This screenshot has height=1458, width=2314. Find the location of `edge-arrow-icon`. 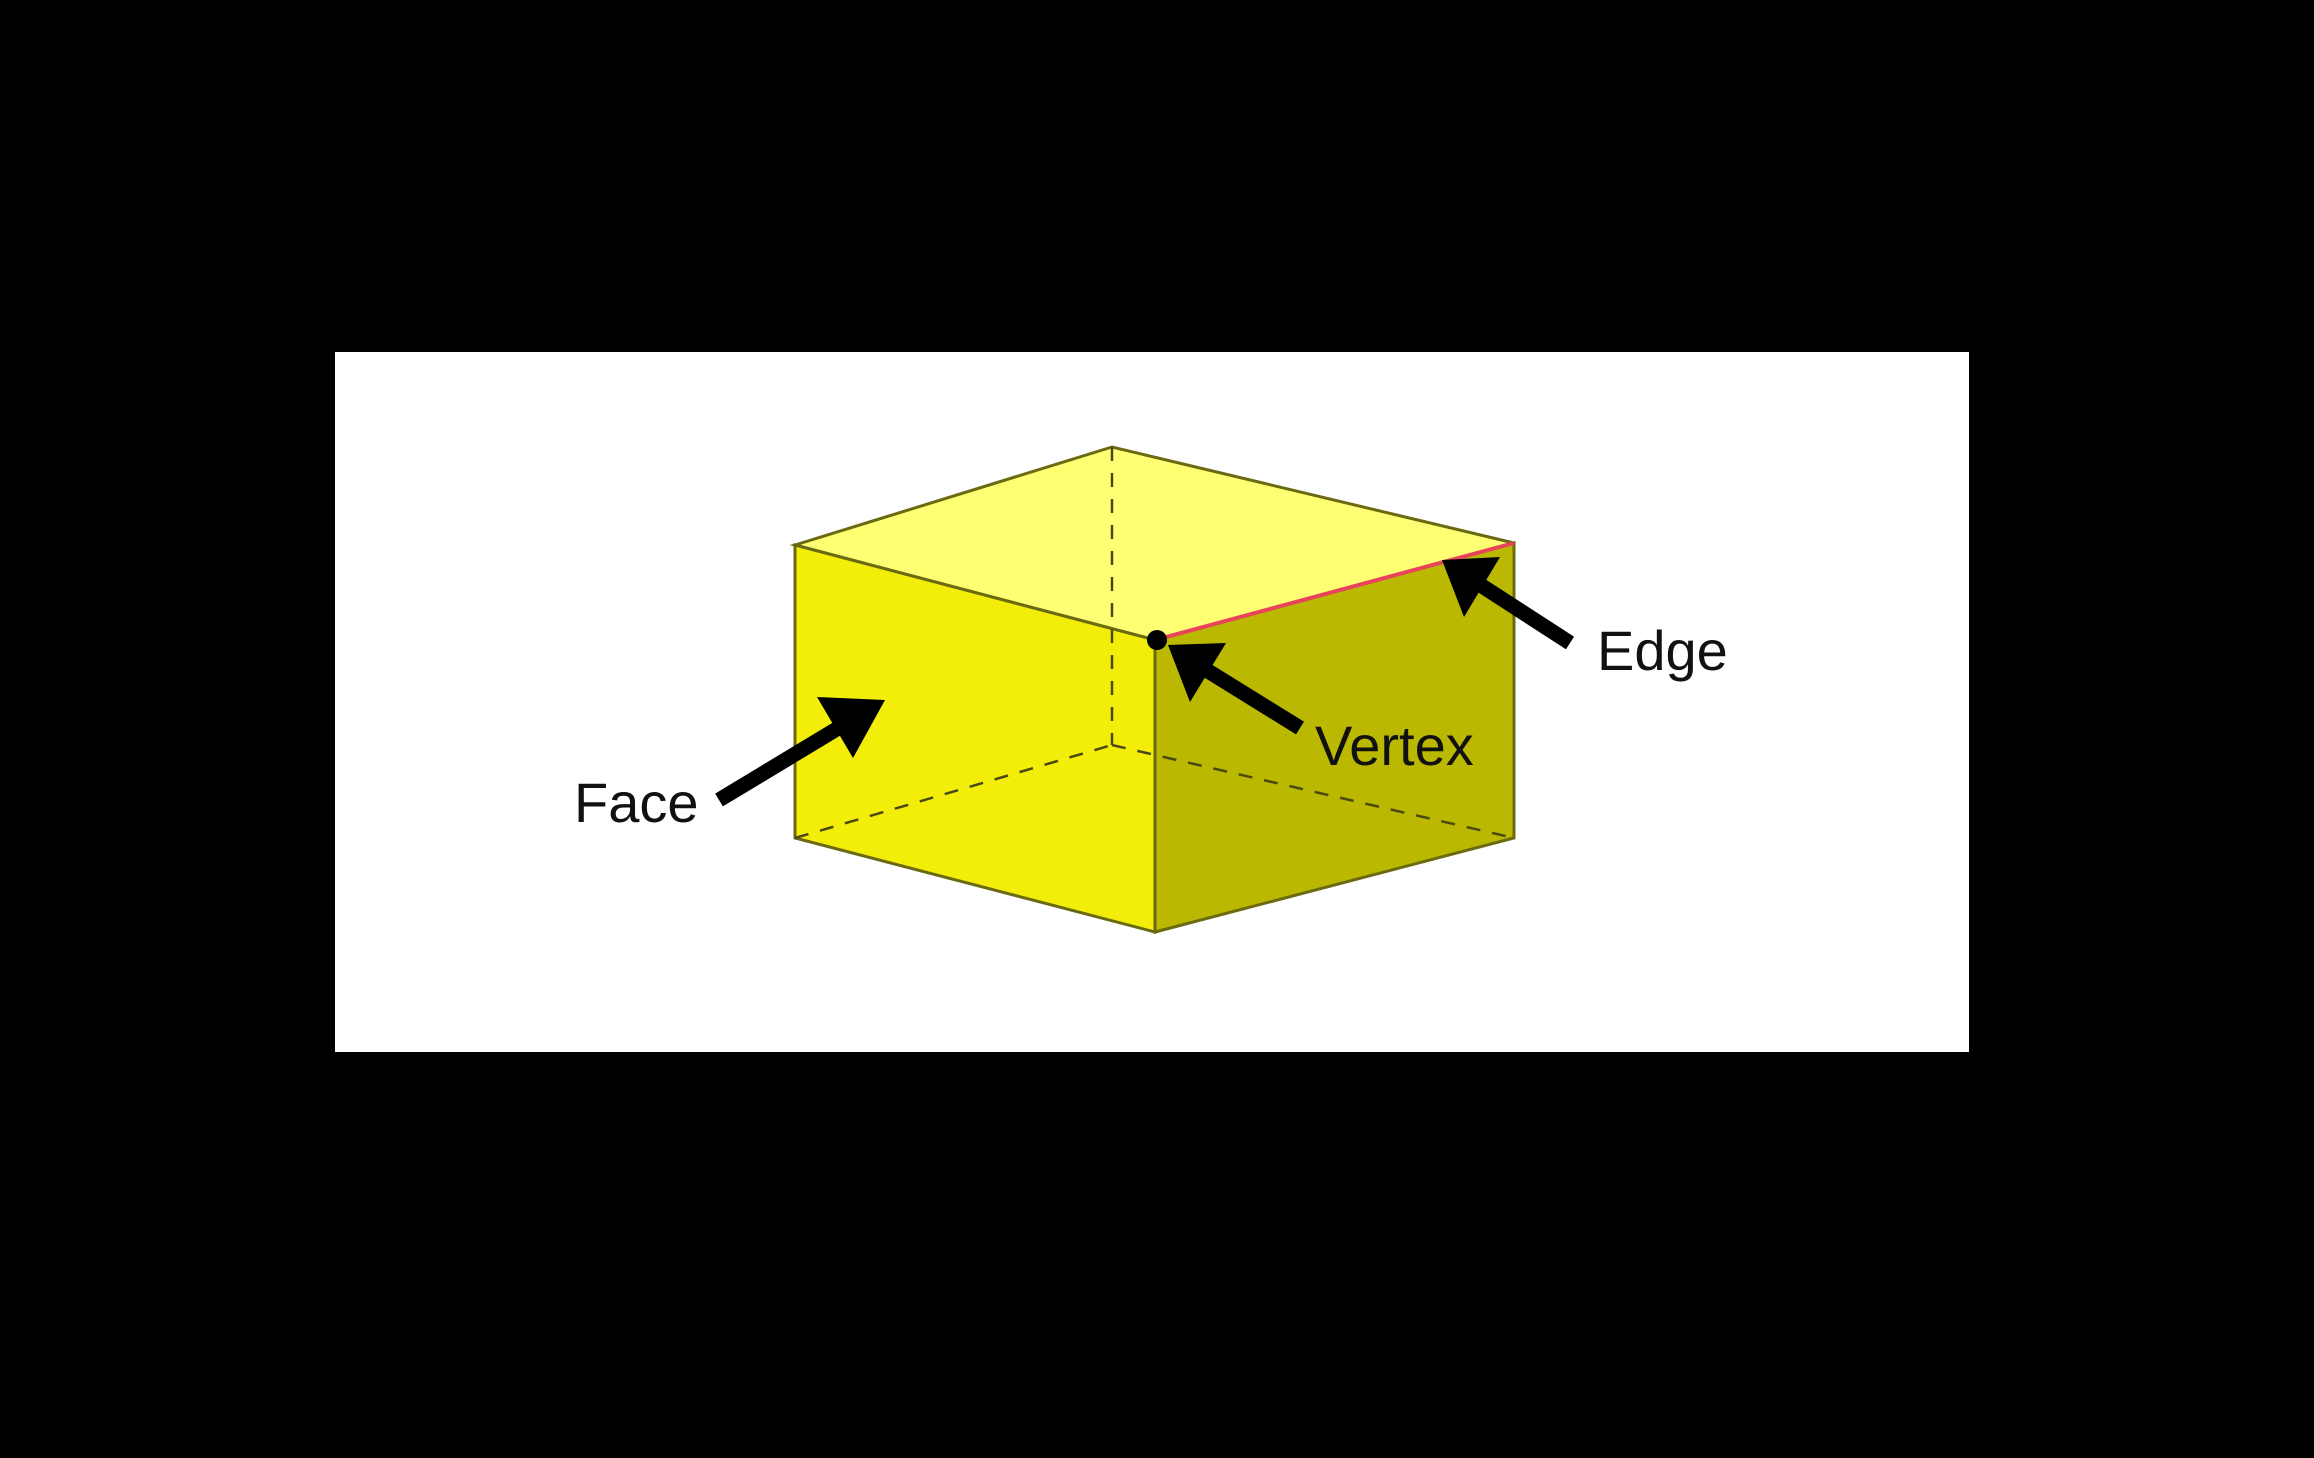

edge-arrow-icon is located at coordinates (1508, 603).